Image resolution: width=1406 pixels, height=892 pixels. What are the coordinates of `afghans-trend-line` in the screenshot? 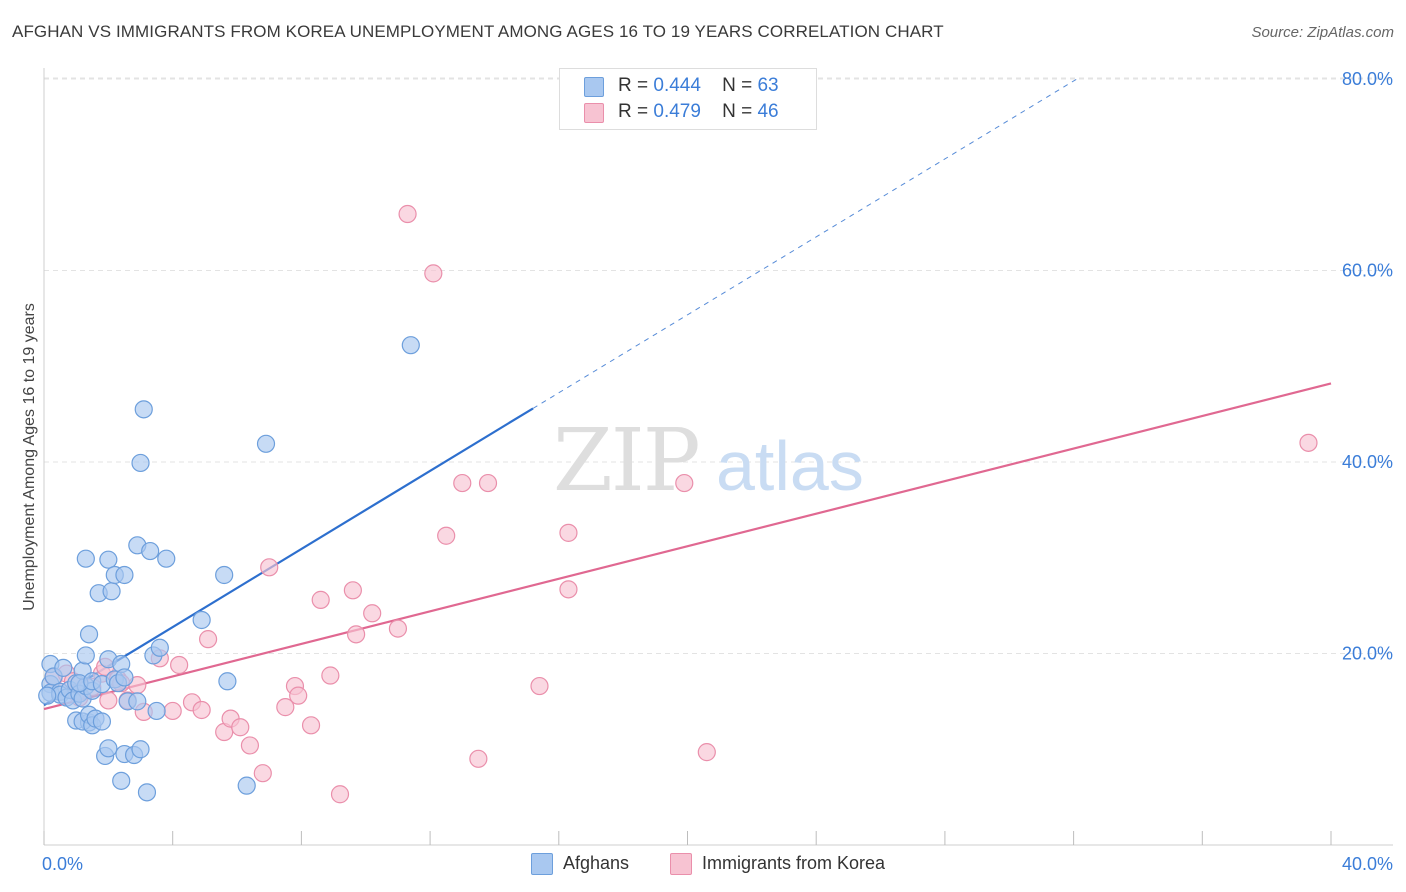 It's located at (288, 557).